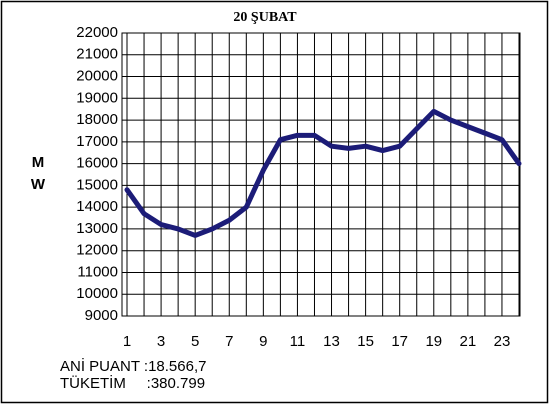 Image resolution: width=549 pixels, height=404 pixels. Describe the element at coordinates (161, 341) in the screenshot. I see `x-tick-label: 3` at that location.